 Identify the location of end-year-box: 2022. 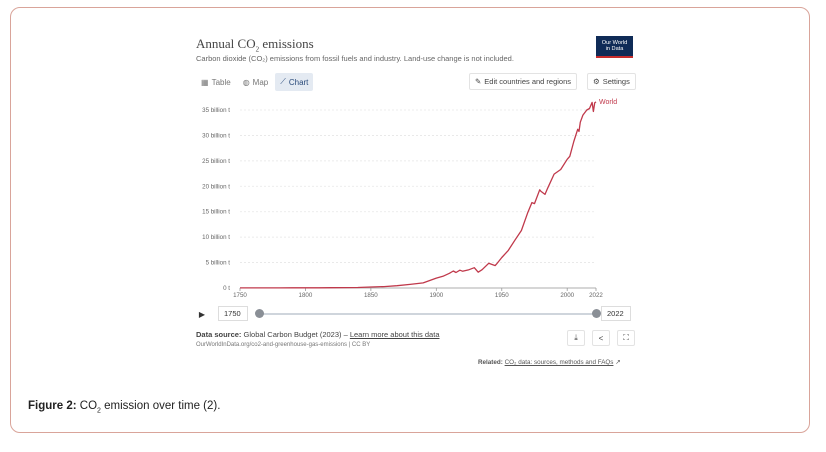
(616, 313).